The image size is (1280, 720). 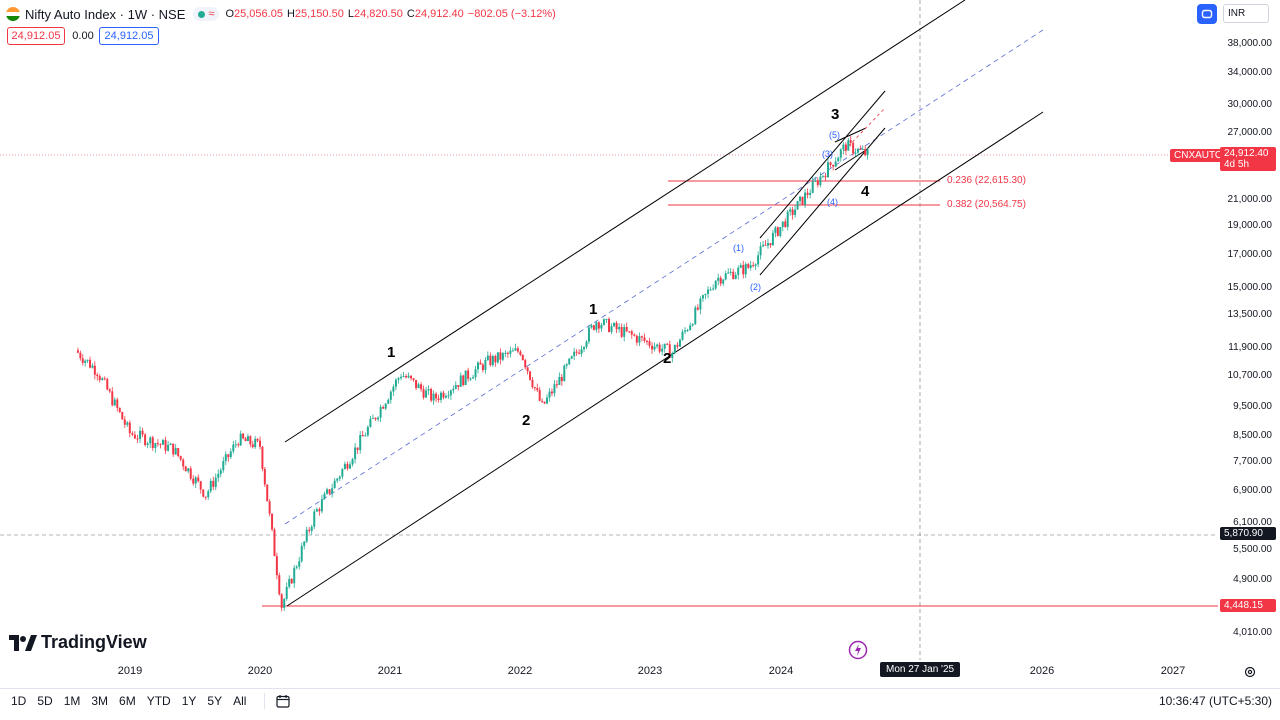 What do you see at coordinates (45, 701) in the screenshot?
I see `timeframe-button: 5D` at bounding box center [45, 701].